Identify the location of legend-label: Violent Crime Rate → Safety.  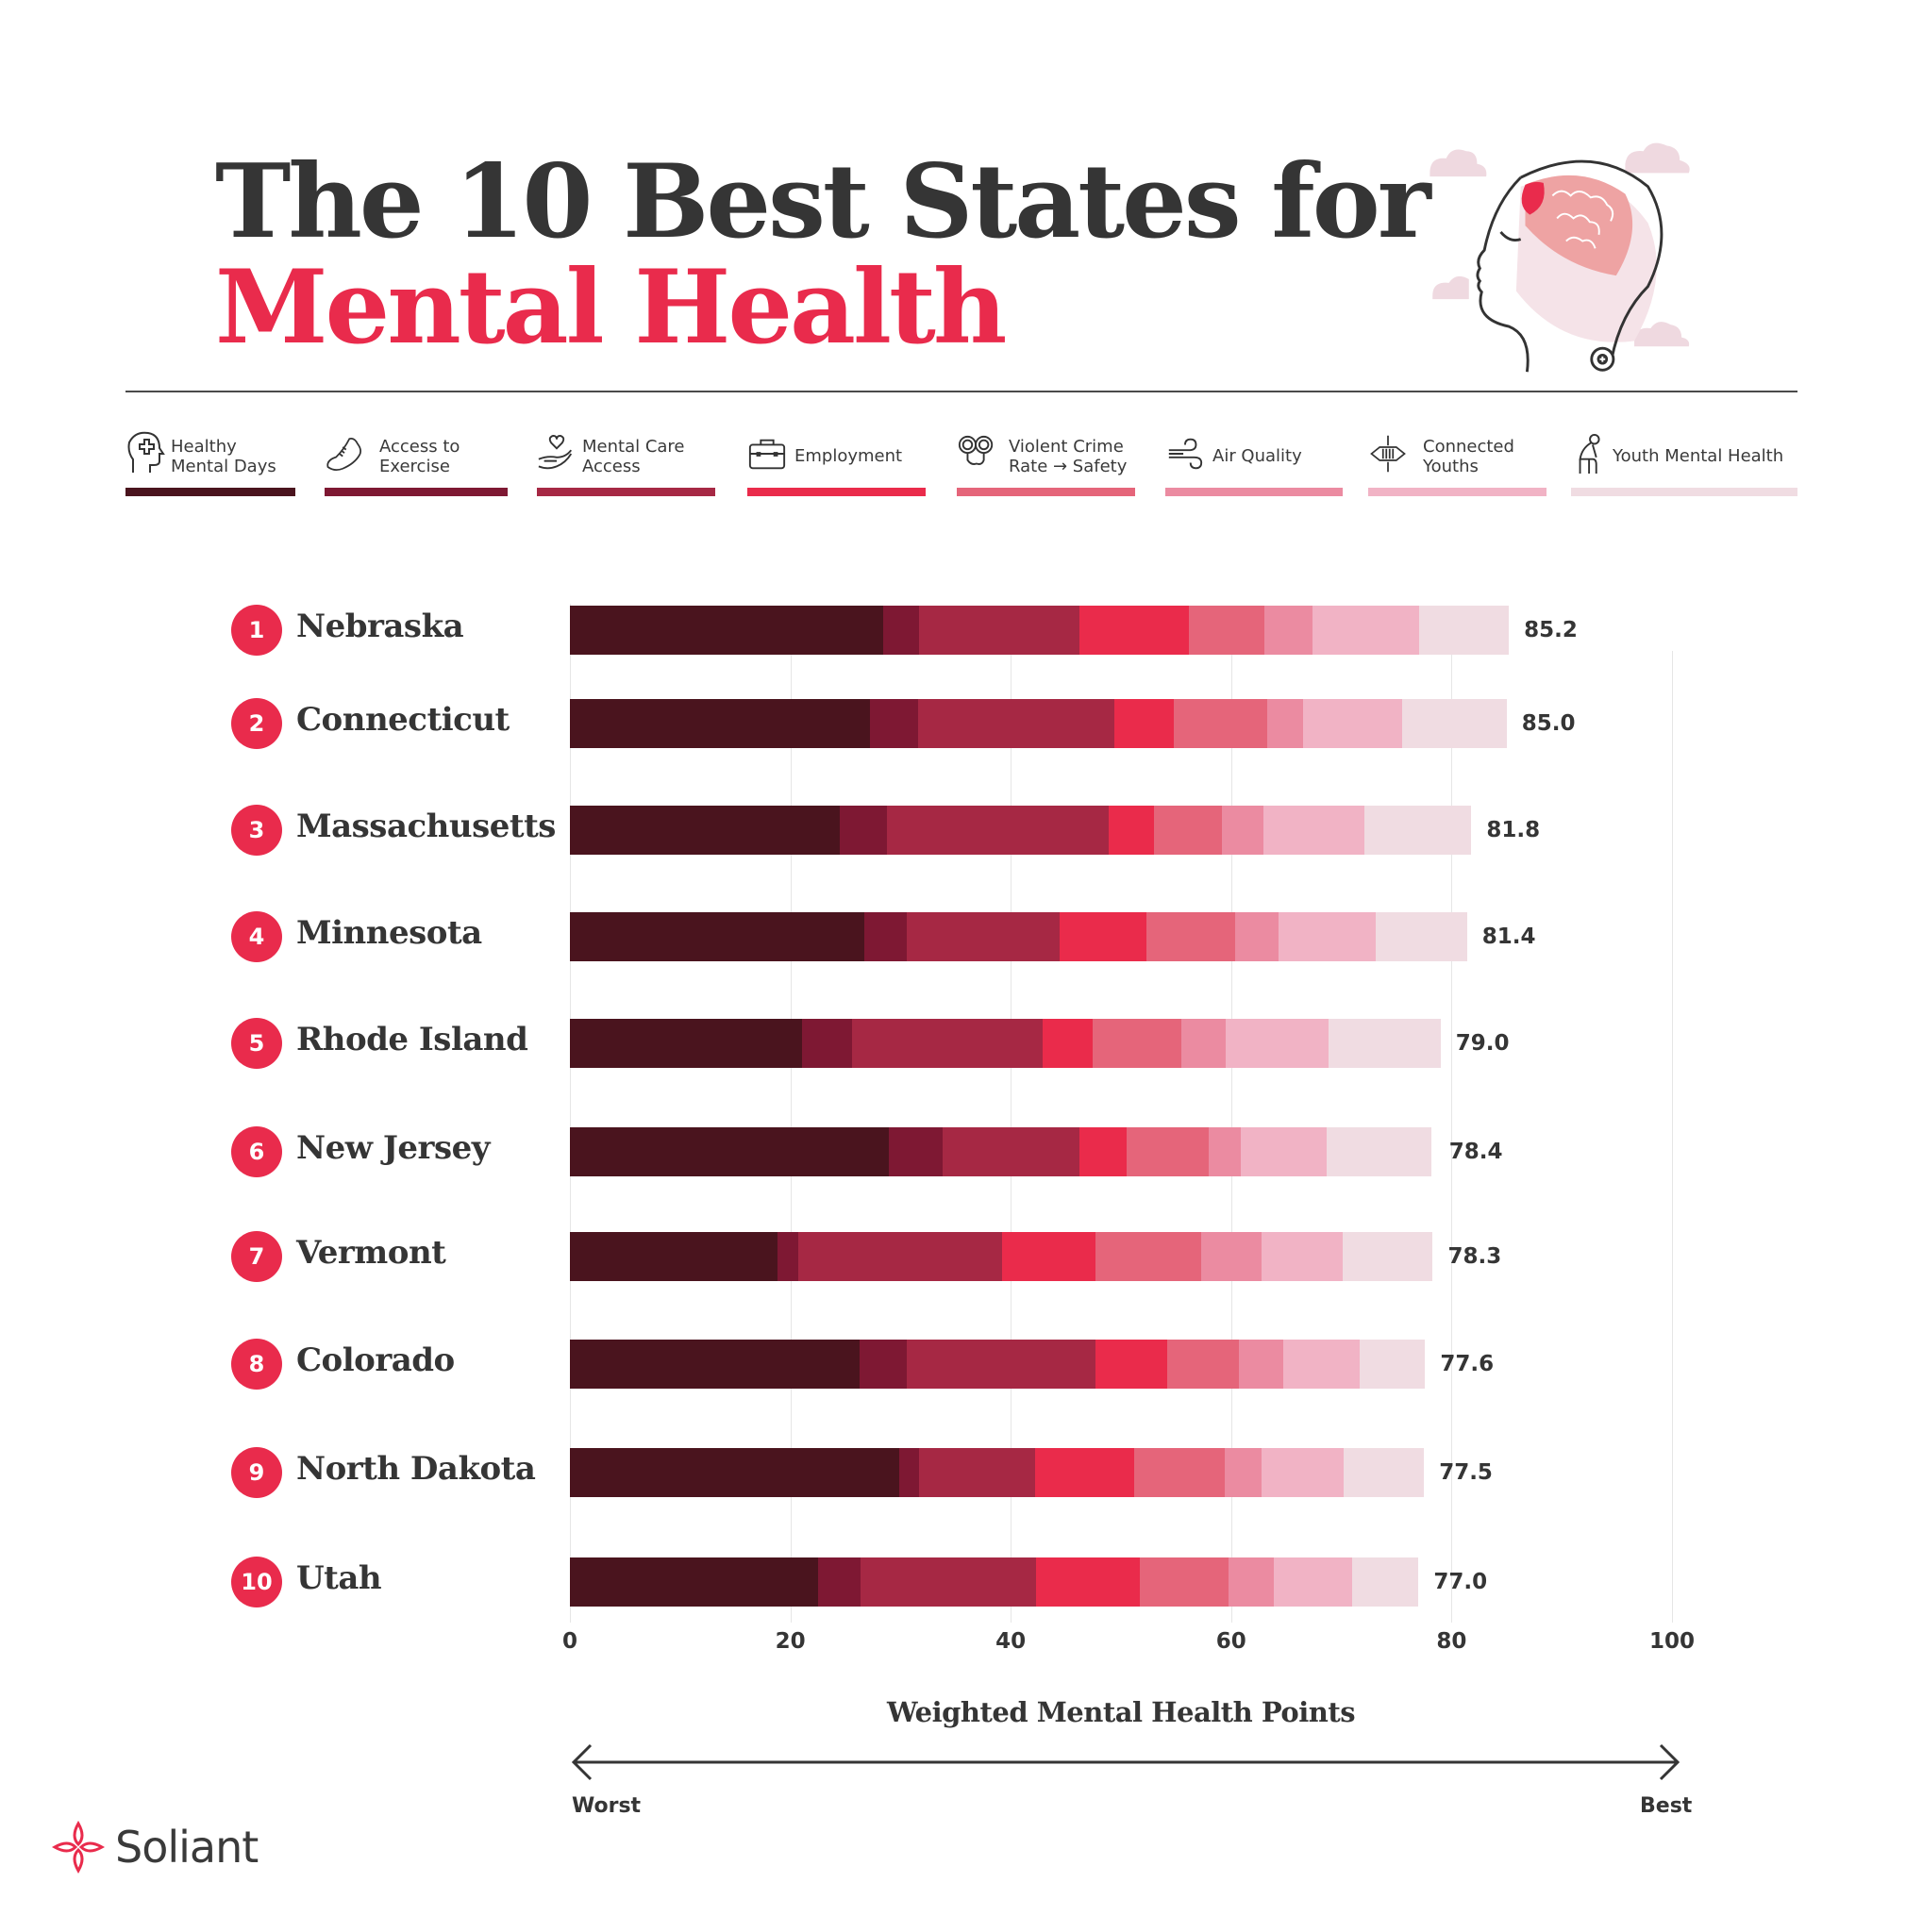
(1068, 456).